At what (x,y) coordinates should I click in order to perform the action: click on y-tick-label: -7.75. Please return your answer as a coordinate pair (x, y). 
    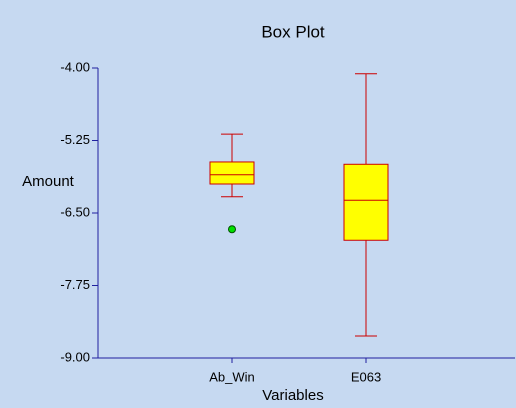
    Looking at the image, I should click on (75, 284).